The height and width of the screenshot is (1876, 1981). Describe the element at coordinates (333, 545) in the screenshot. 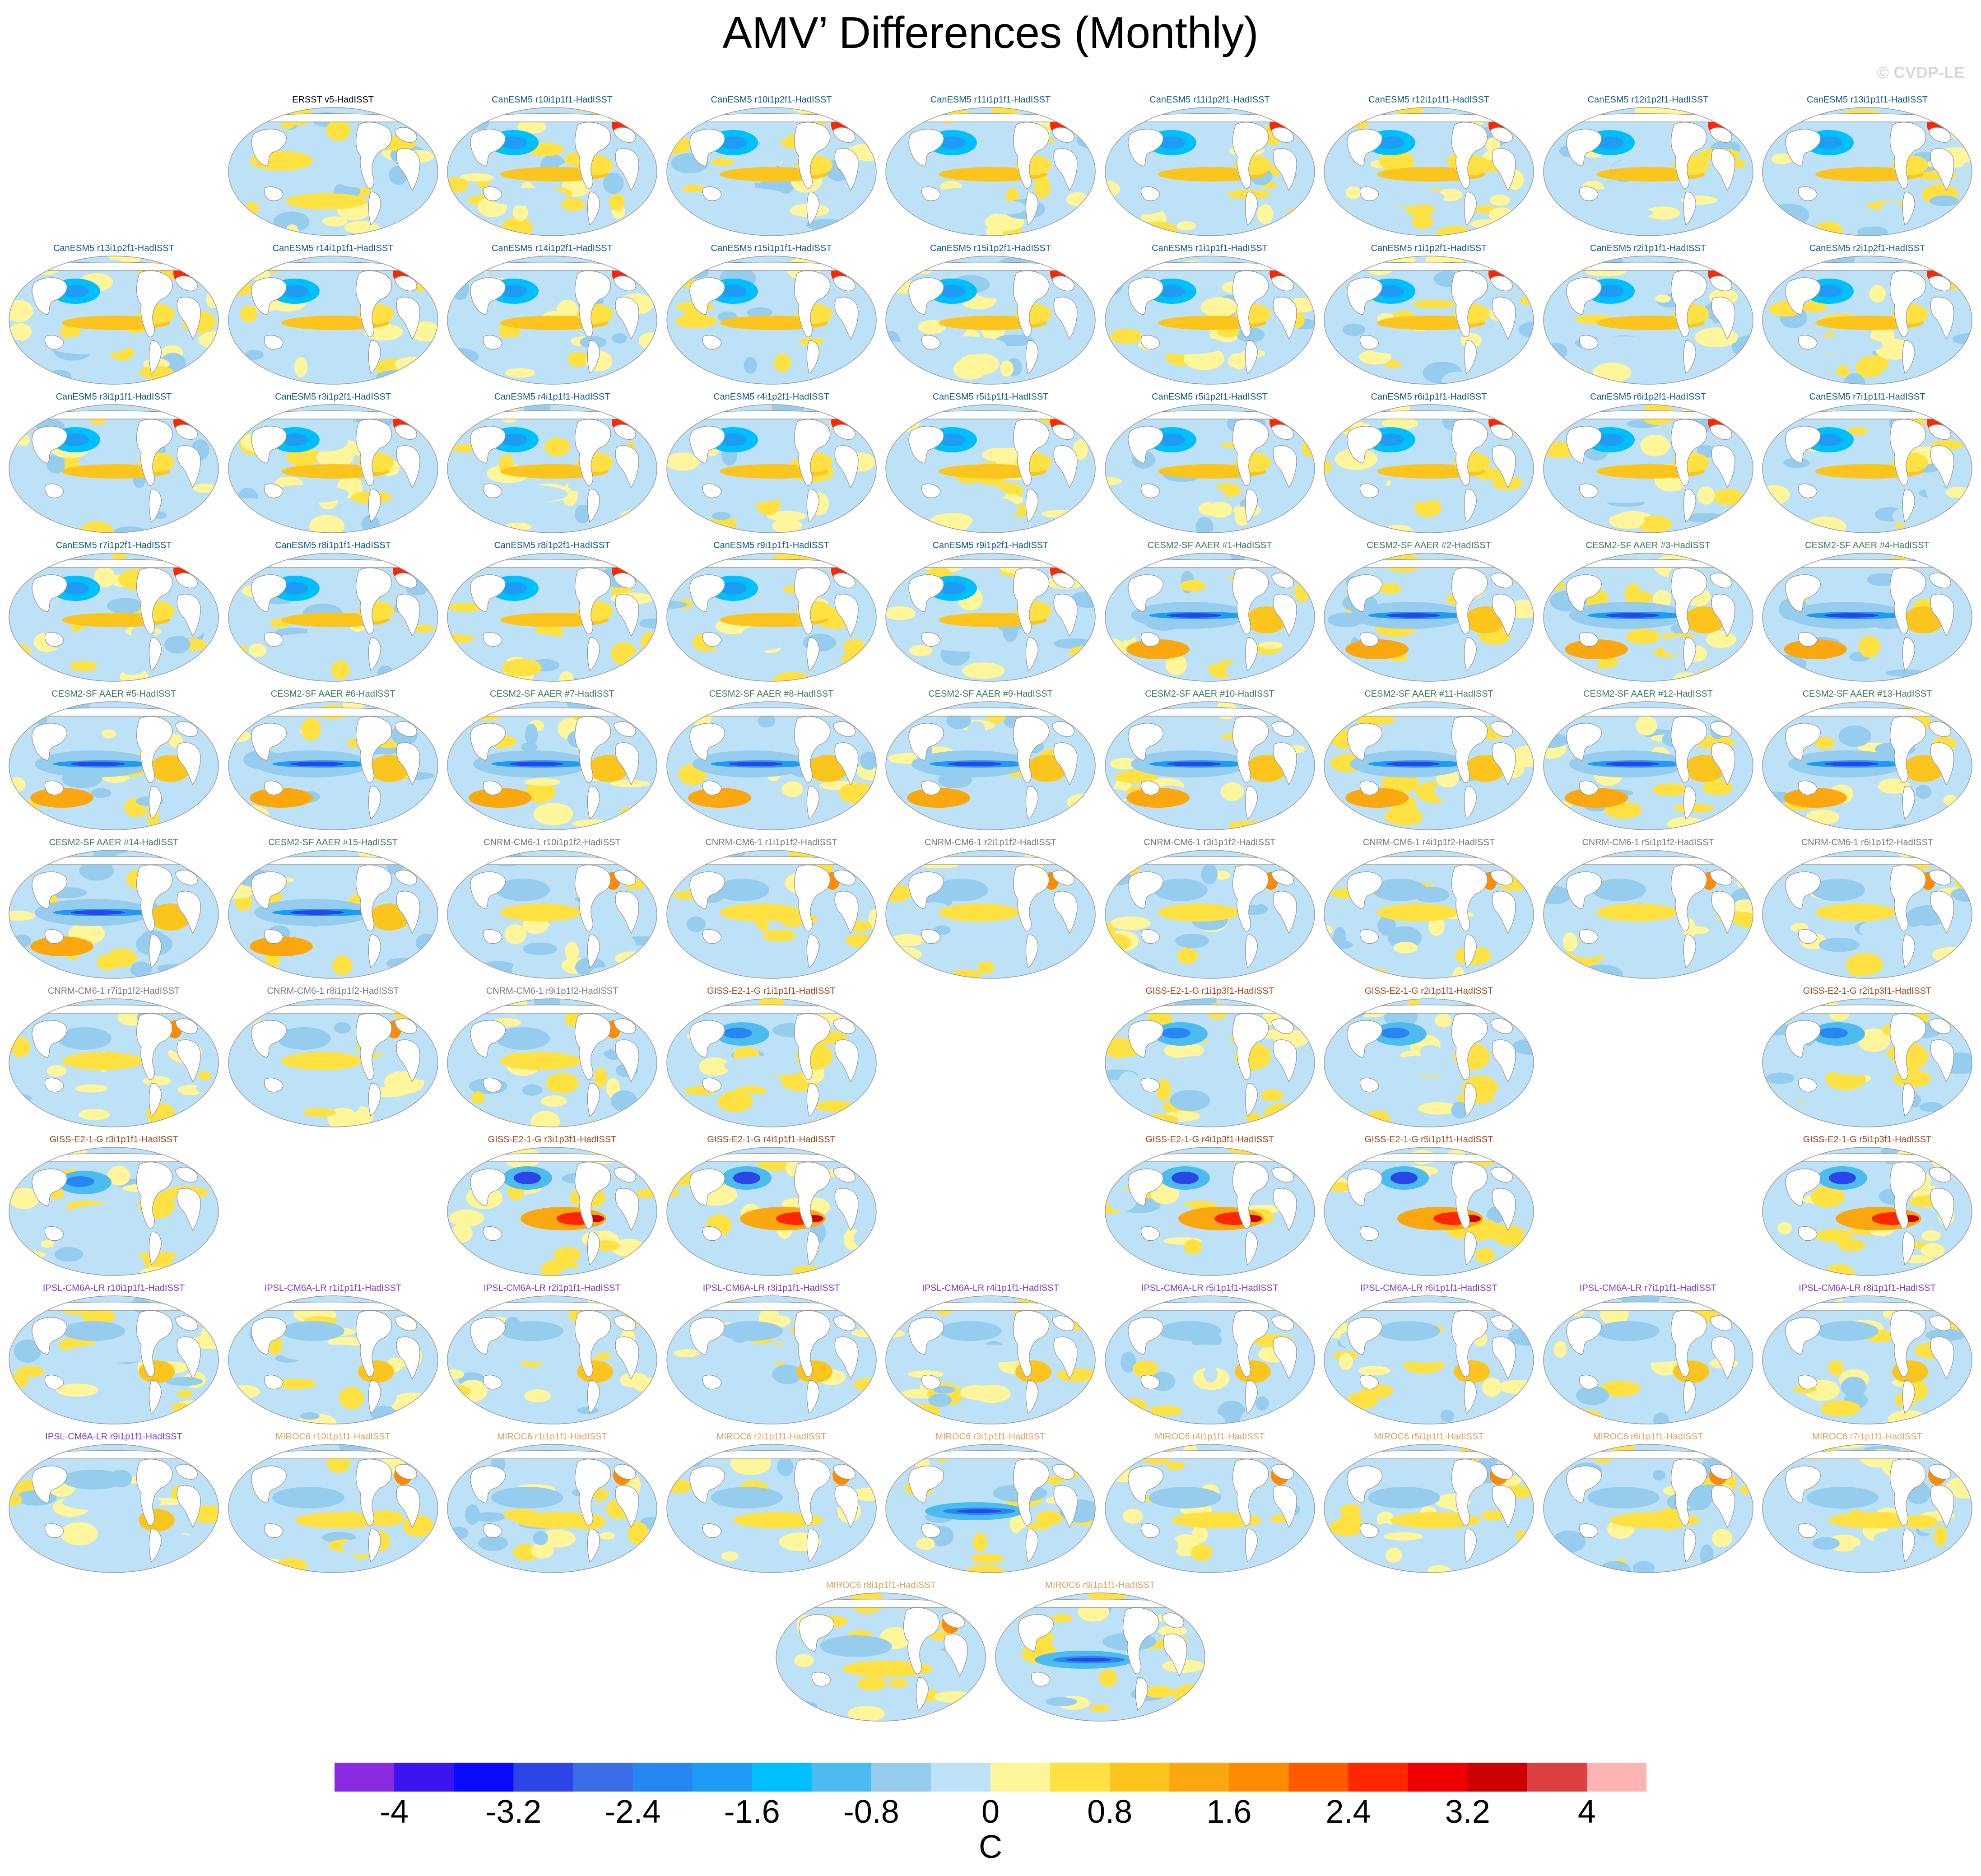

I see `map-panel-title: CanESM5 r8i1p1f1-HadISST` at that location.